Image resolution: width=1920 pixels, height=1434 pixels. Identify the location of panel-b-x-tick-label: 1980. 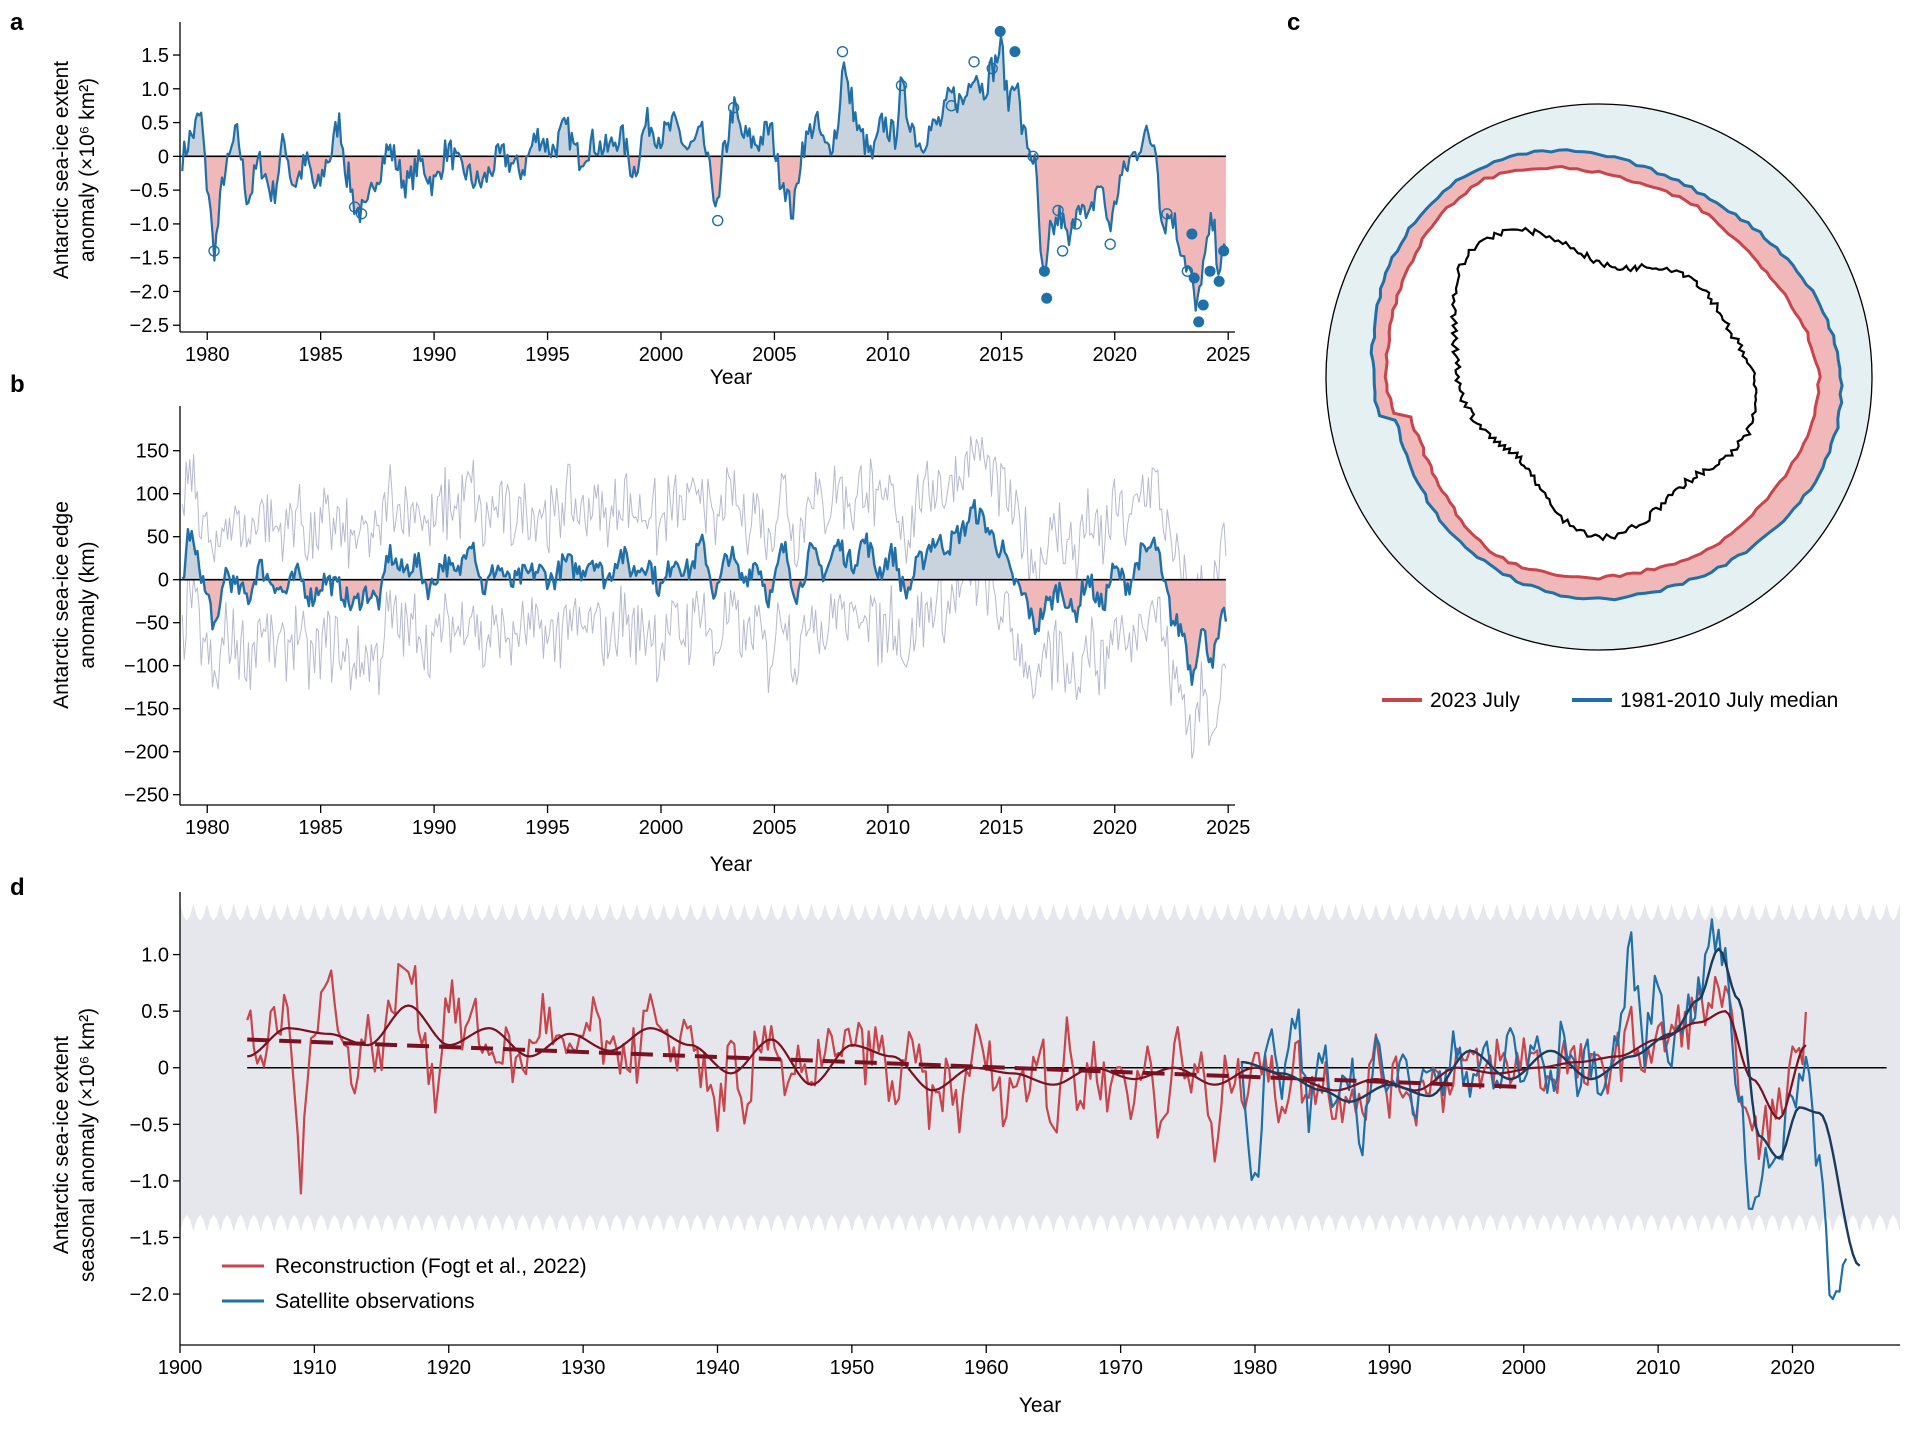
(207, 828).